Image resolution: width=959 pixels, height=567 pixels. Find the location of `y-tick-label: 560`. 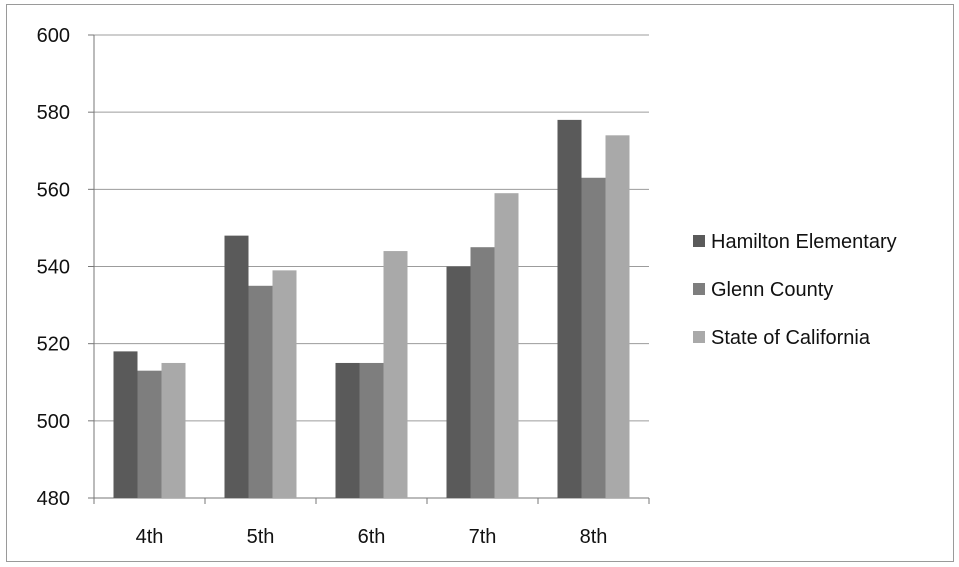

y-tick-label: 560 is located at coordinates (53, 190).